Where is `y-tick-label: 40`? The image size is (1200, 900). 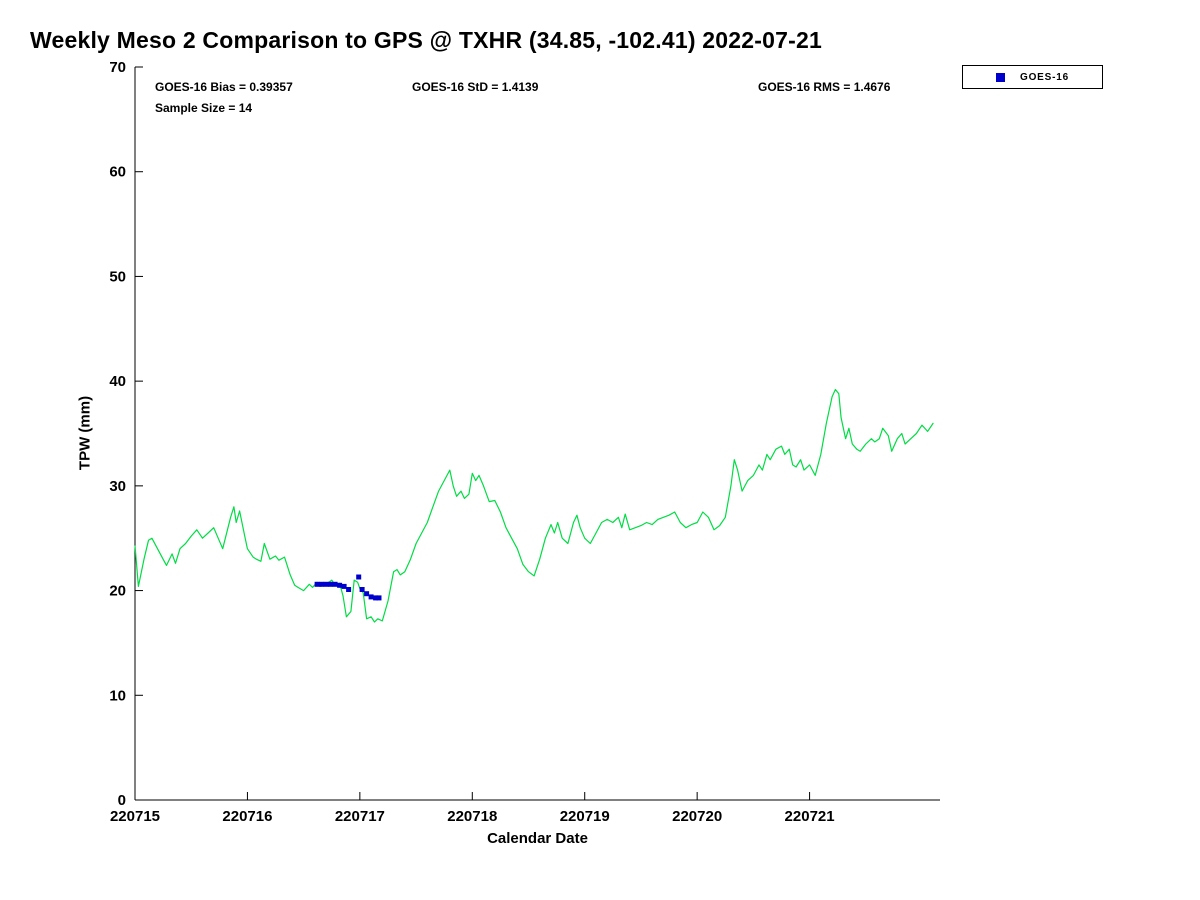 y-tick-label: 40 is located at coordinates (117, 381).